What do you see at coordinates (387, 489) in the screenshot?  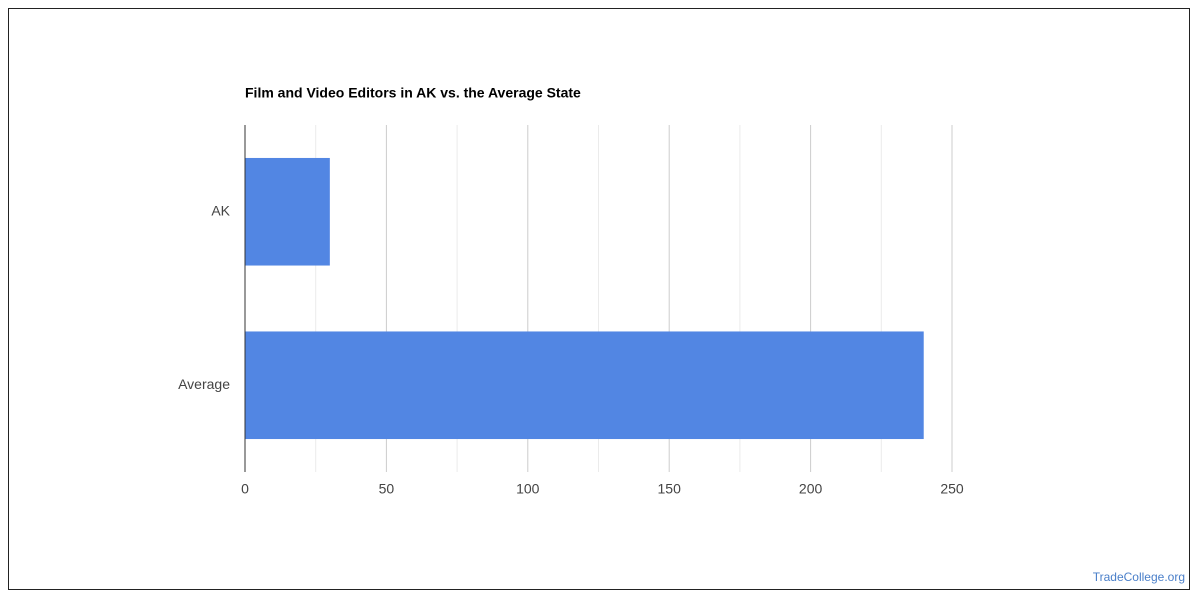 I see `x-tick-label: 50` at bounding box center [387, 489].